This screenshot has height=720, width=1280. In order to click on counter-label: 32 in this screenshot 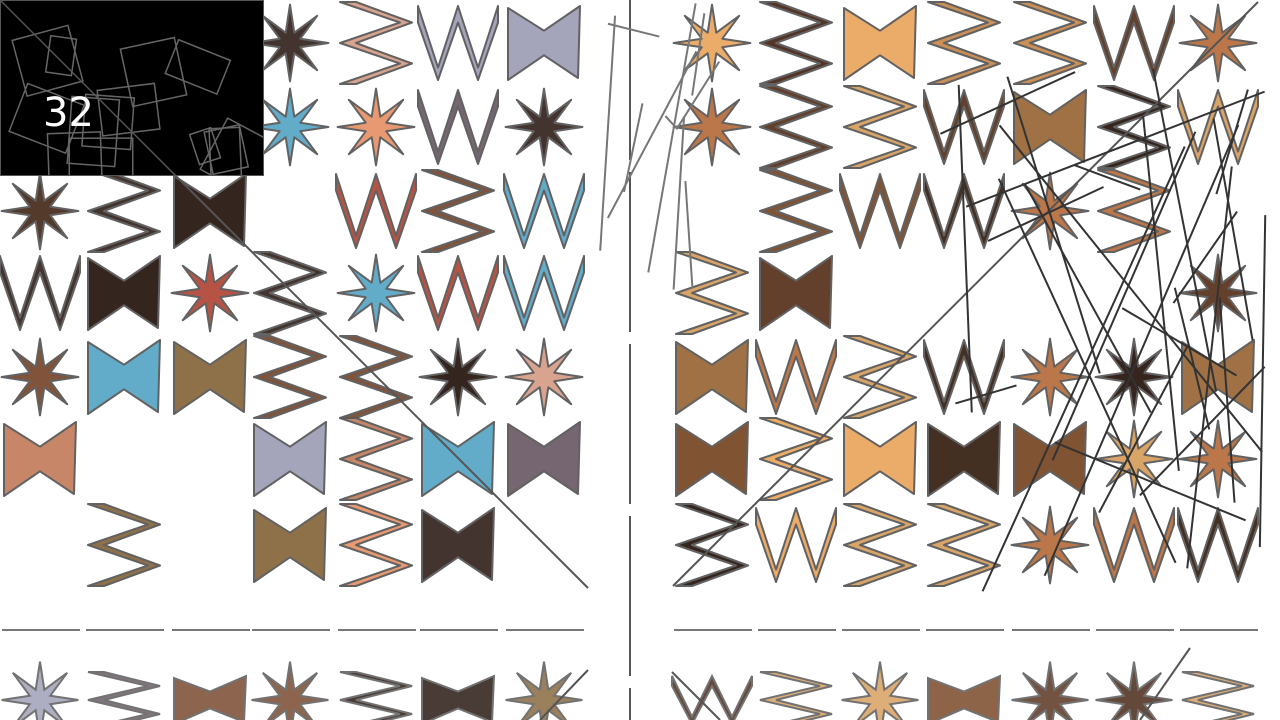, I will do `click(68, 113)`.